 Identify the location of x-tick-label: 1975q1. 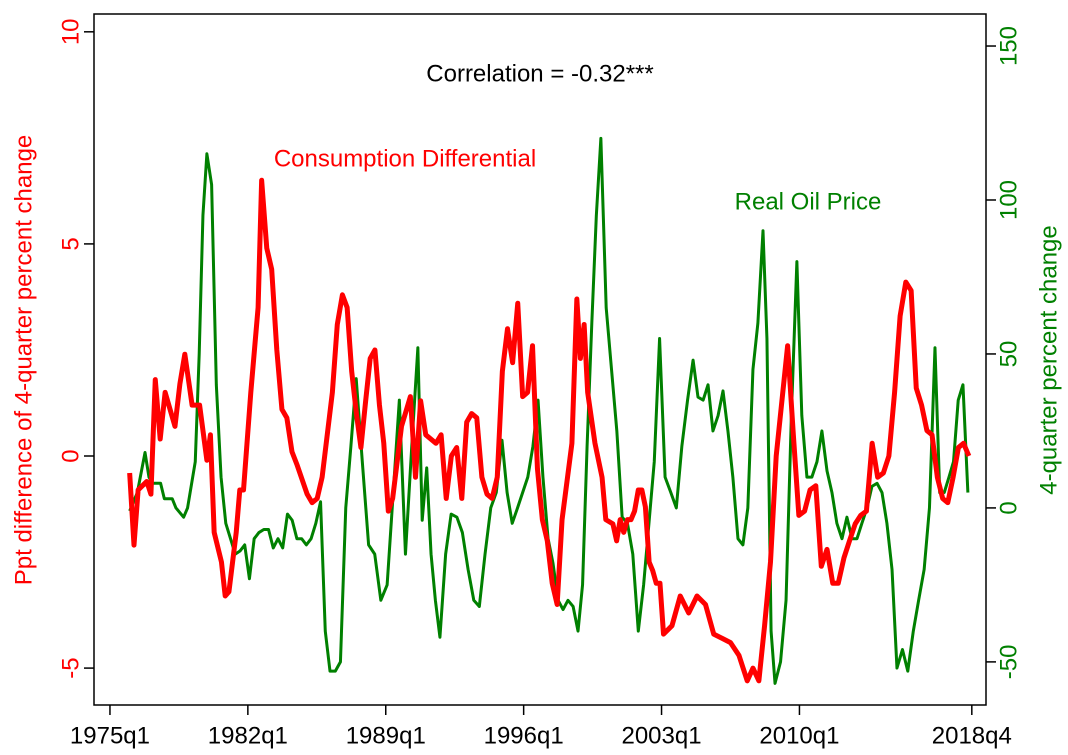
(110, 735).